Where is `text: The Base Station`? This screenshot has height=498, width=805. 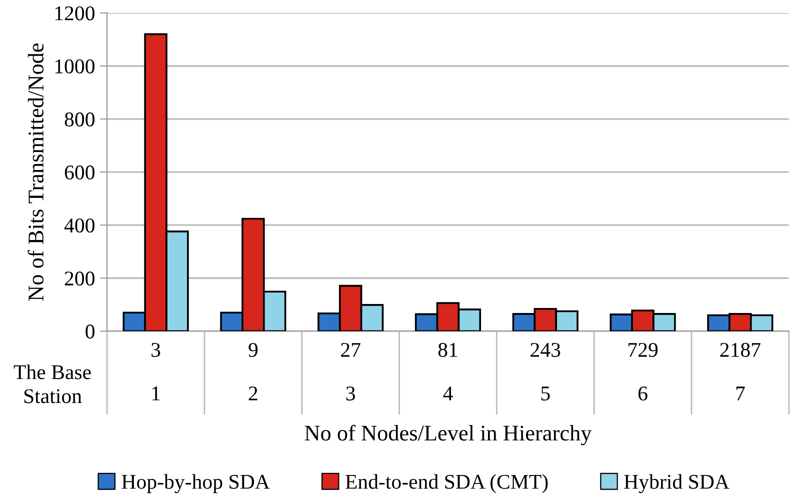
text: The Base Station is located at coordinates (52, 384).